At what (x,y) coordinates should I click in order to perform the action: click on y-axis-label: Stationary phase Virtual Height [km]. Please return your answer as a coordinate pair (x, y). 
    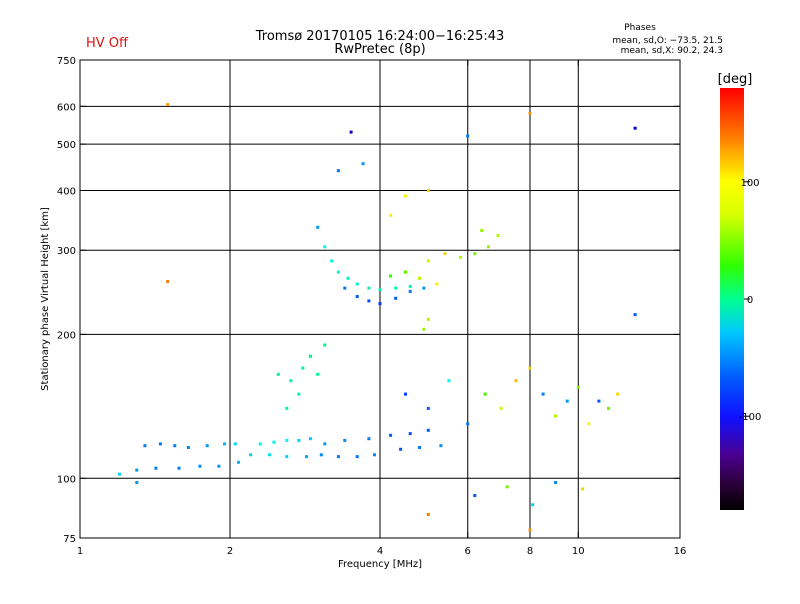
    Looking at the image, I should click on (45, 299).